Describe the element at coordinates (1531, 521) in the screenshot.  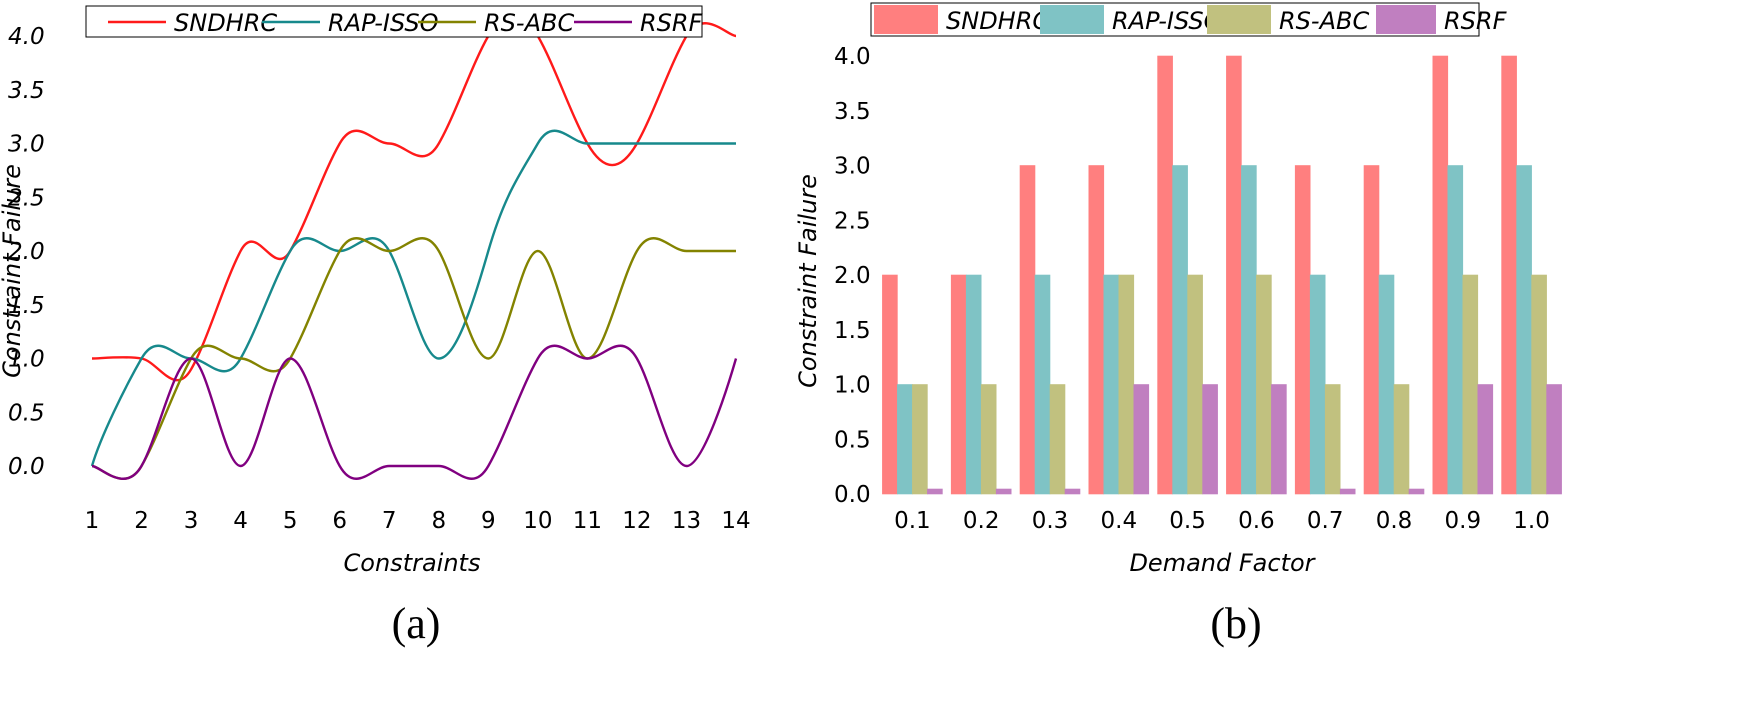
I see `x-tick-label: 1.0` at that location.